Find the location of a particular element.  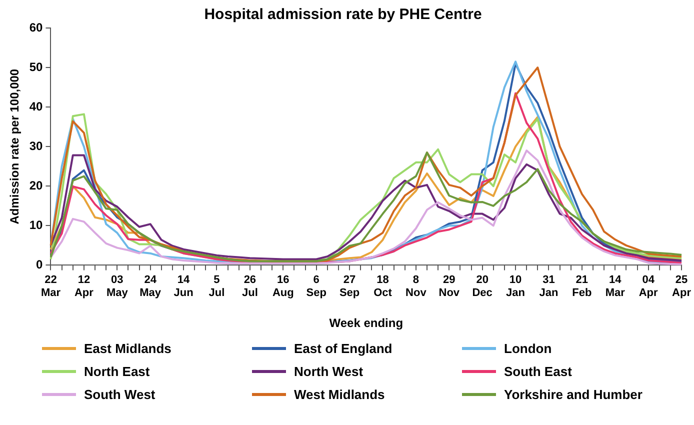

y-tick-label: 10 is located at coordinates (36, 225).